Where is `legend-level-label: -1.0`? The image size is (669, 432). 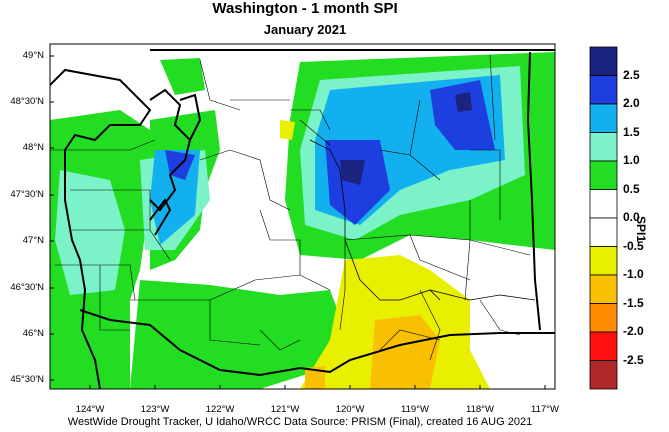
legend-level-label: -1.0 is located at coordinates (633, 274).